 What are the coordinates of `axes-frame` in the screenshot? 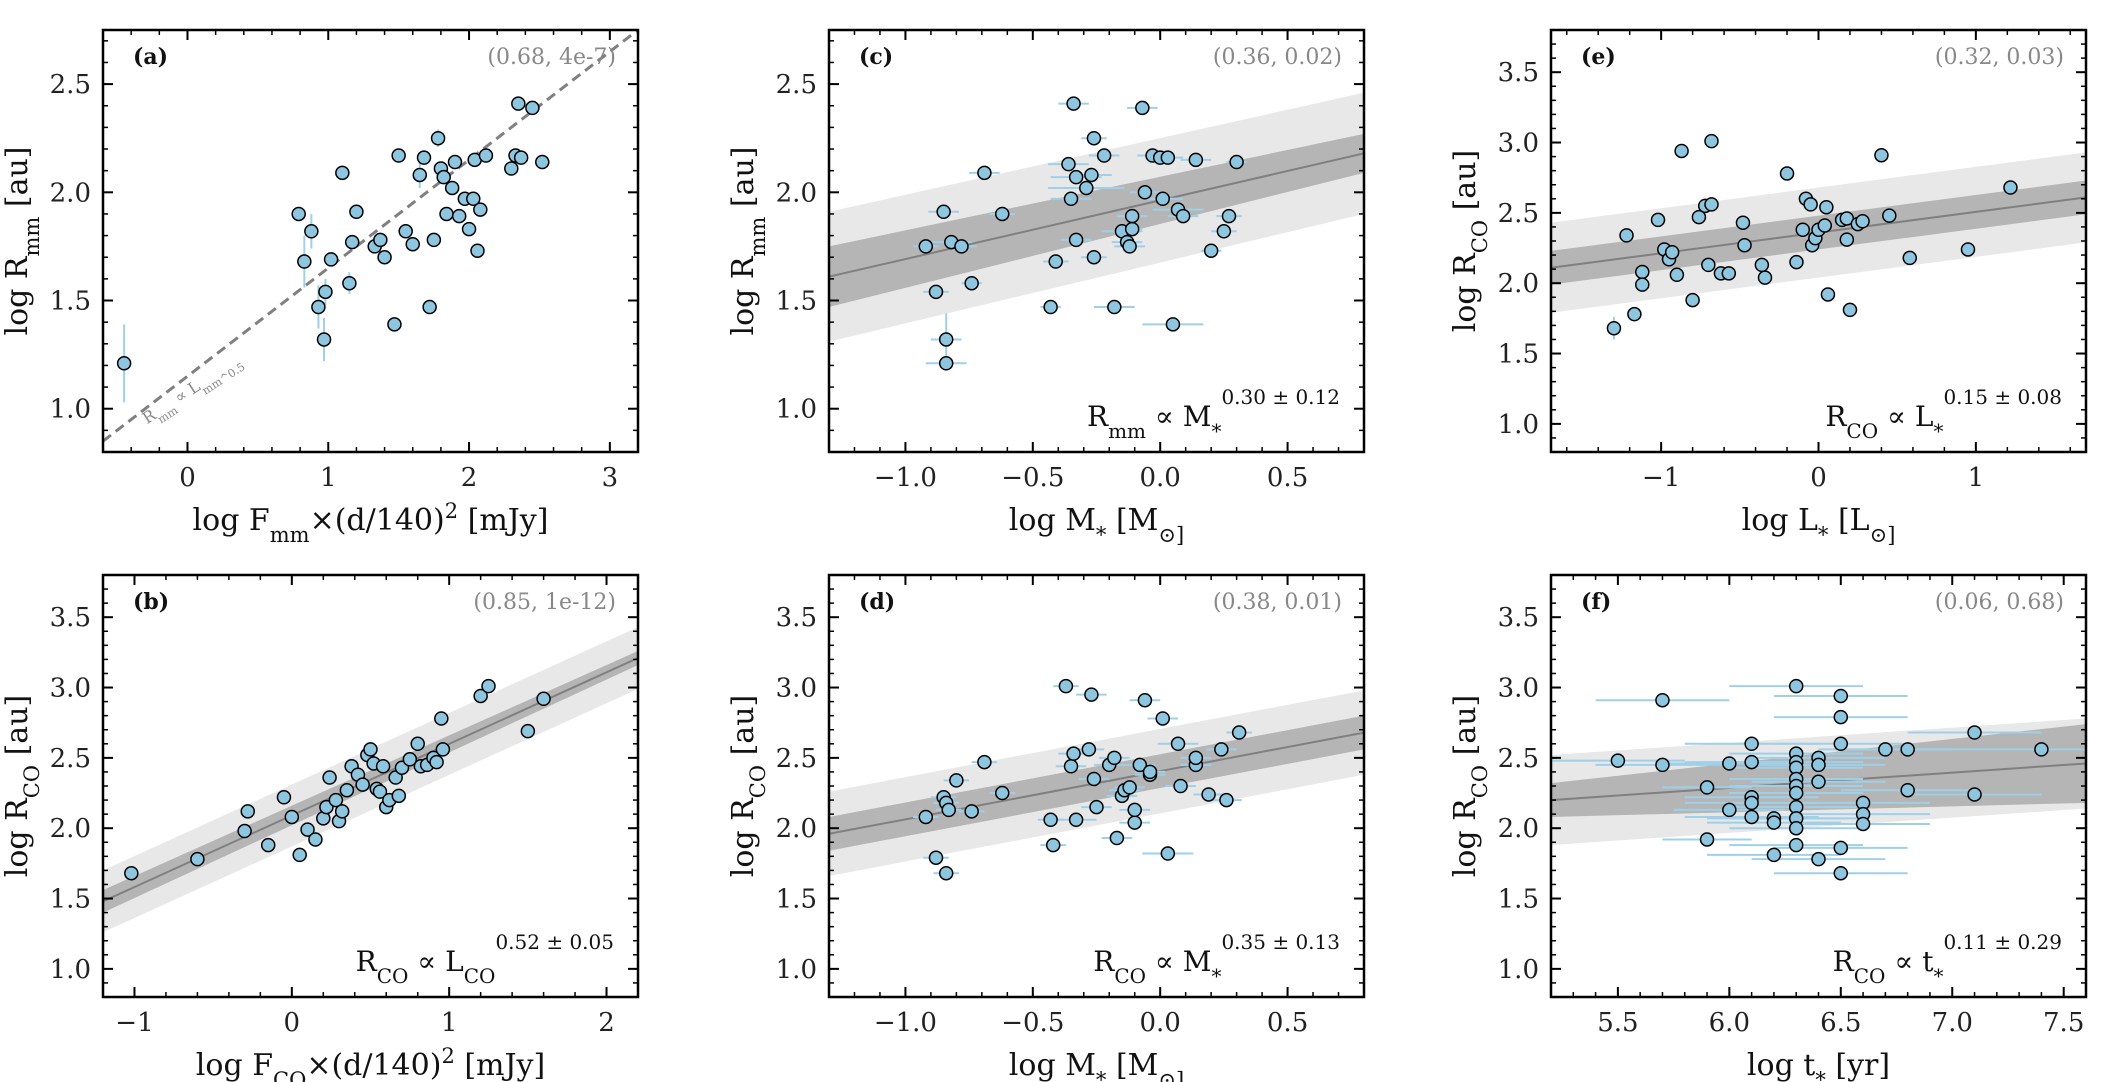 It's located at (1096, 241).